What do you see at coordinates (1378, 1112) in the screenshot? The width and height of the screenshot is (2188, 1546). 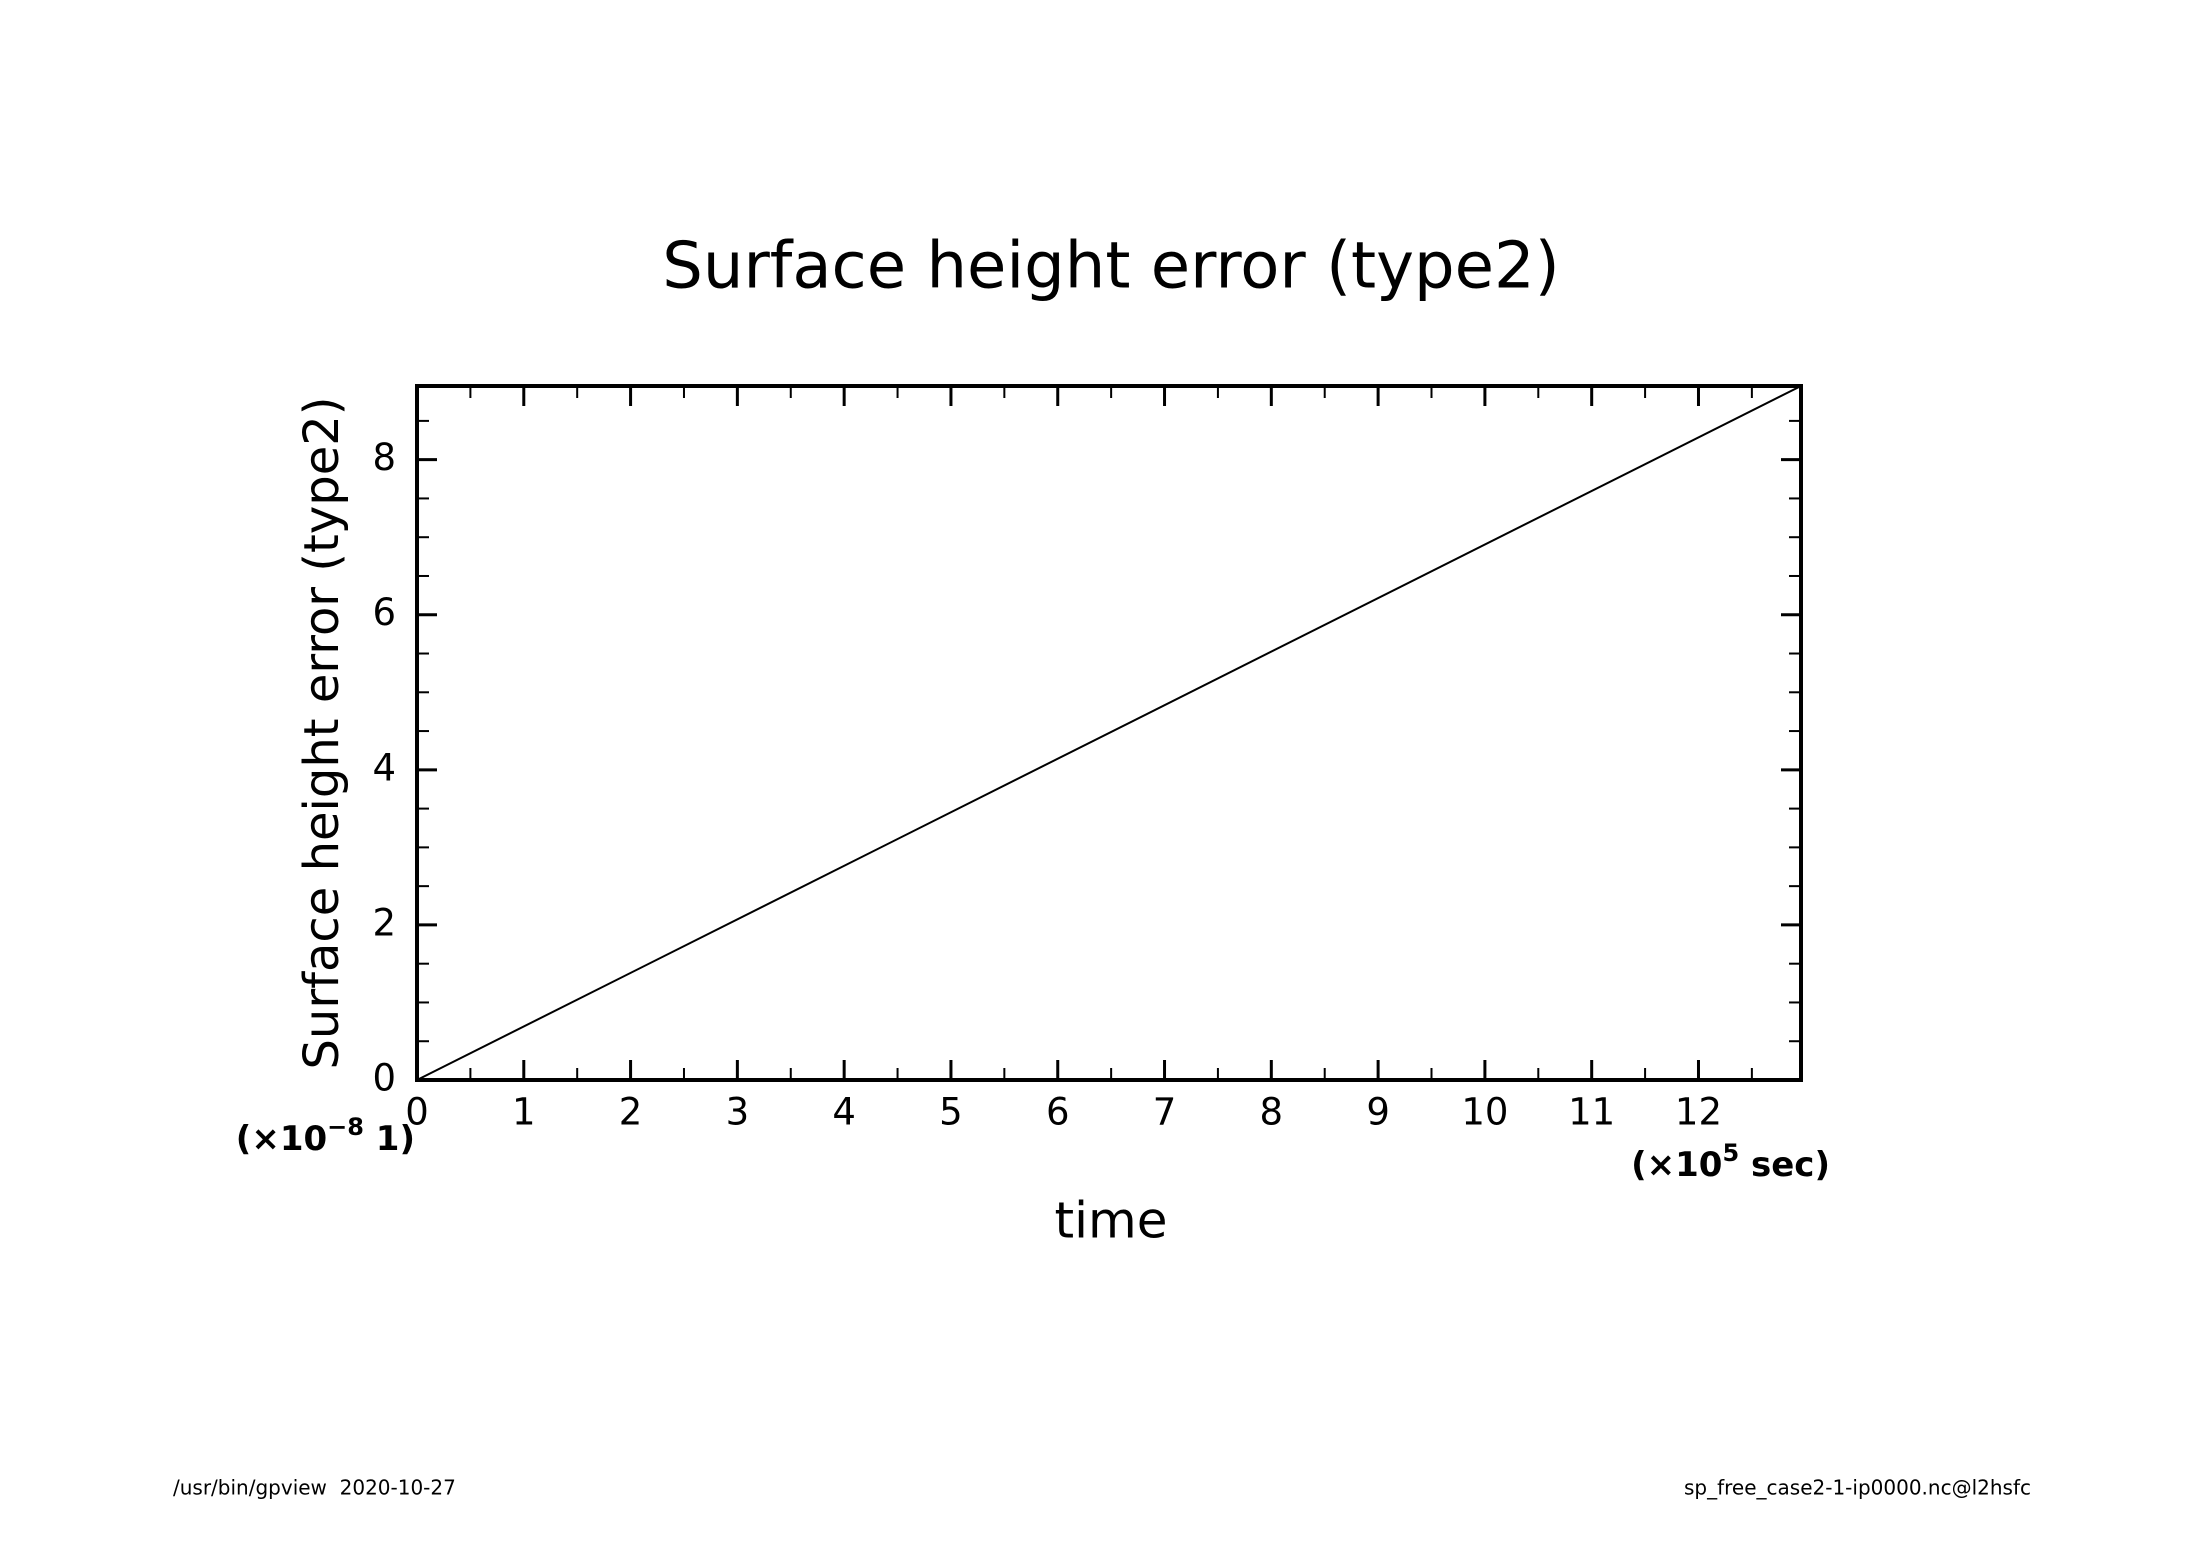 I see `x-tick-label: 9` at bounding box center [1378, 1112].